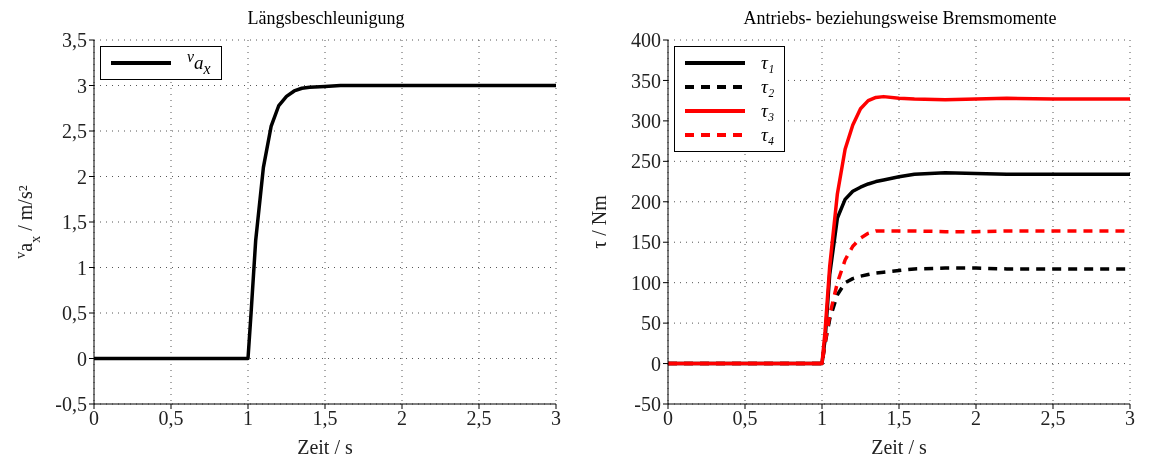  Describe the element at coordinates (646, 40) in the screenshot. I see `y-tick-label: 400` at that location.